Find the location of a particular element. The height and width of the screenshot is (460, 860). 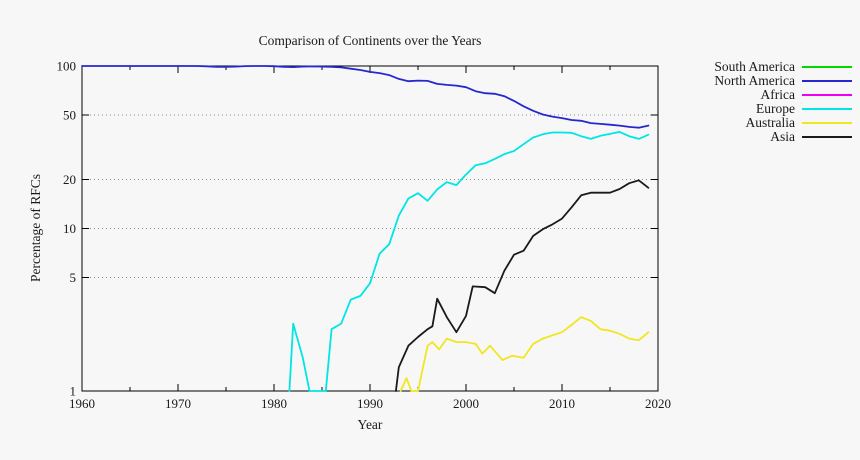

y-tick-label: 10 is located at coordinates (69, 228).